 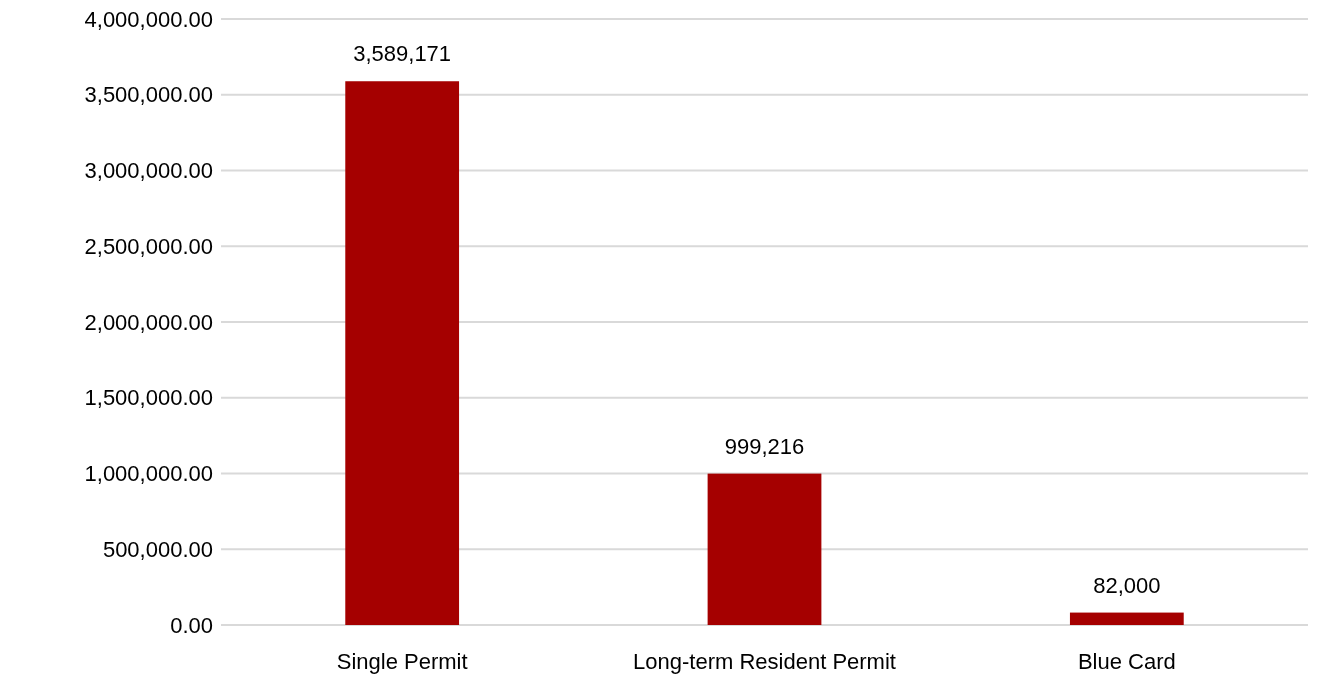 What do you see at coordinates (148, 95) in the screenshot?
I see `y-tick-label: 3,500,000.00` at bounding box center [148, 95].